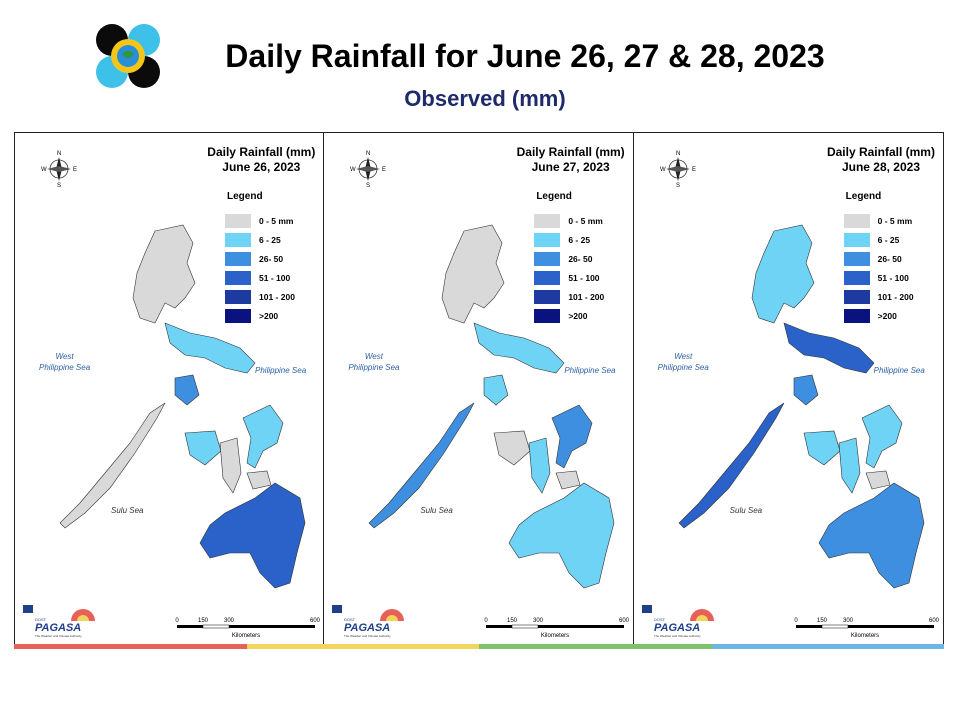 The height and width of the screenshot is (720, 960). Describe the element at coordinates (557, 628) in the screenshot. I see `scale-bar: 0 150 300 600 Kilometers` at that location.